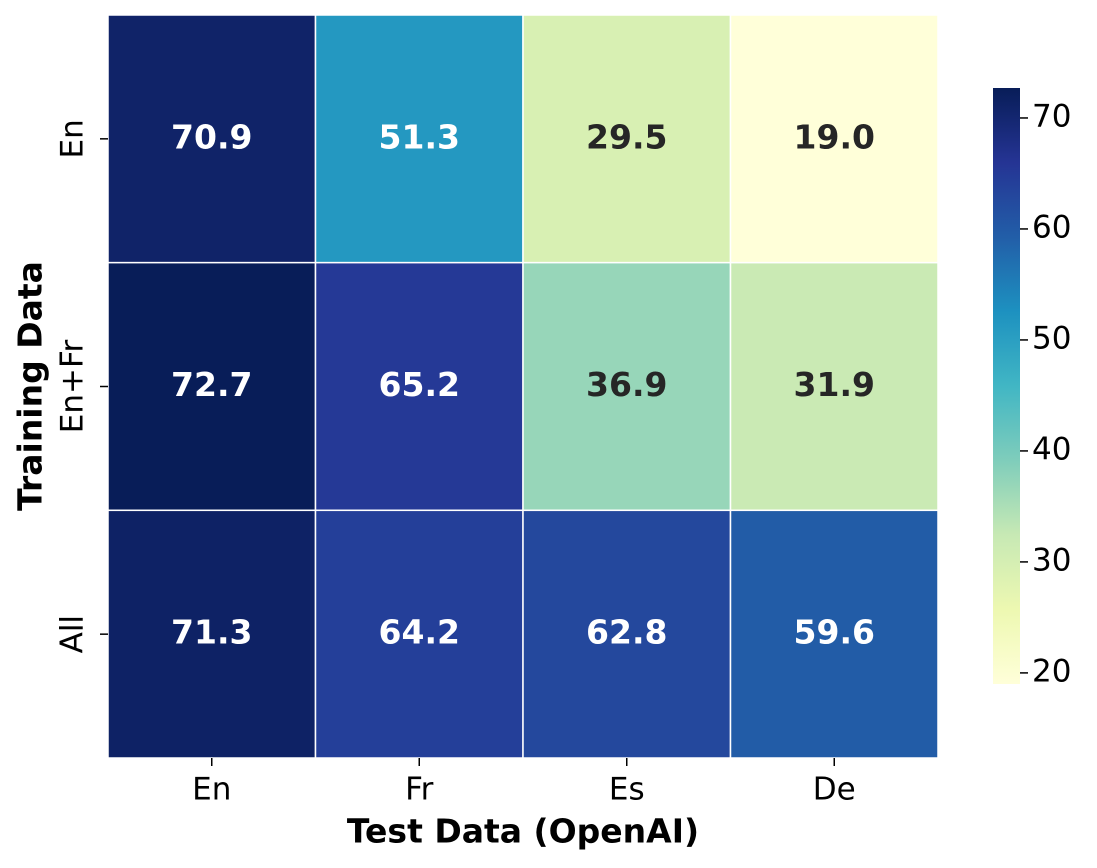  I want to click on y-tick-label: En, so click(73, 138).